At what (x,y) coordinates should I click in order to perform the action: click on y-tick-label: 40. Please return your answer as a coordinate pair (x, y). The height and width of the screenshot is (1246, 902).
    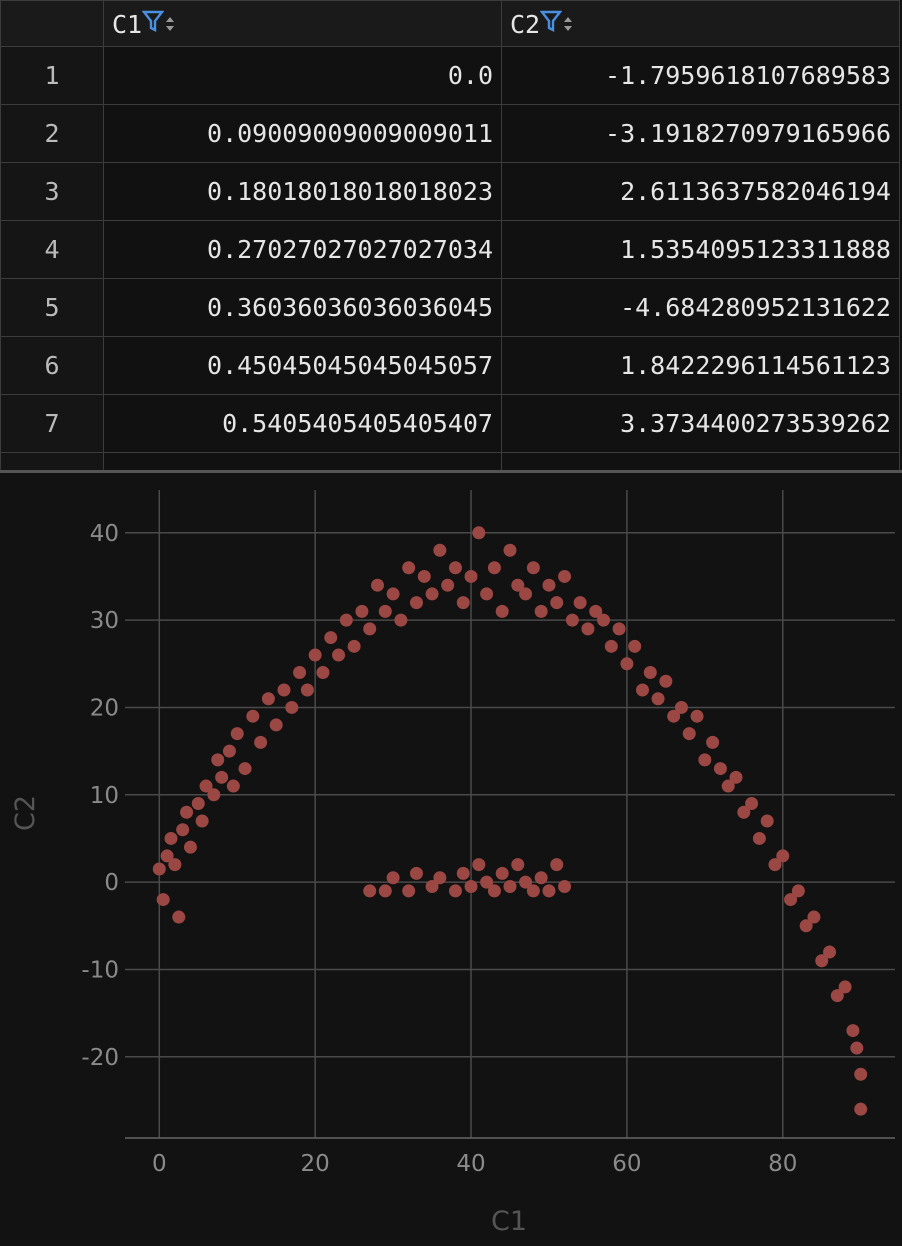
    Looking at the image, I should click on (104, 534).